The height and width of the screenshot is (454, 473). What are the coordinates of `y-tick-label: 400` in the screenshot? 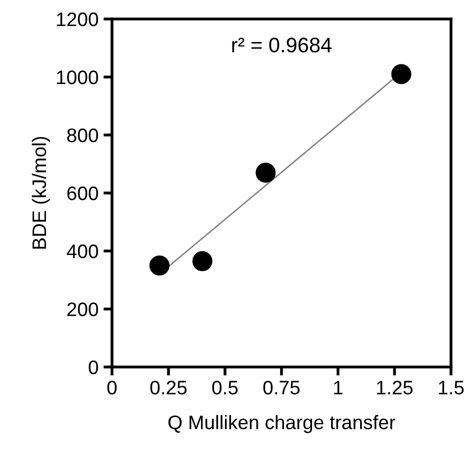 It's located at (82, 251).